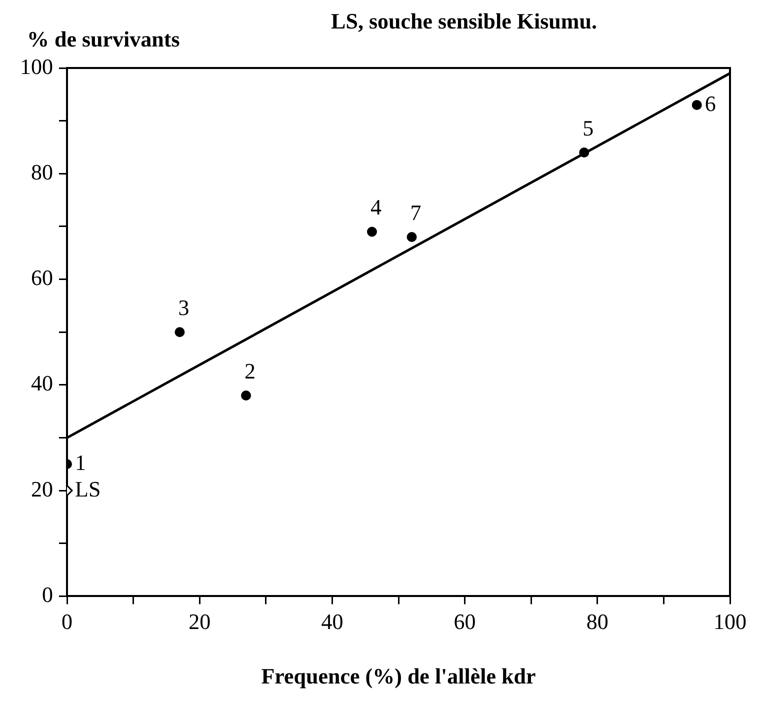 Image resolution: width=768 pixels, height=711 pixels. Describe the element at coordinates (465, 621) in the screenshot. I see `x-tick-label: 60` at that location.